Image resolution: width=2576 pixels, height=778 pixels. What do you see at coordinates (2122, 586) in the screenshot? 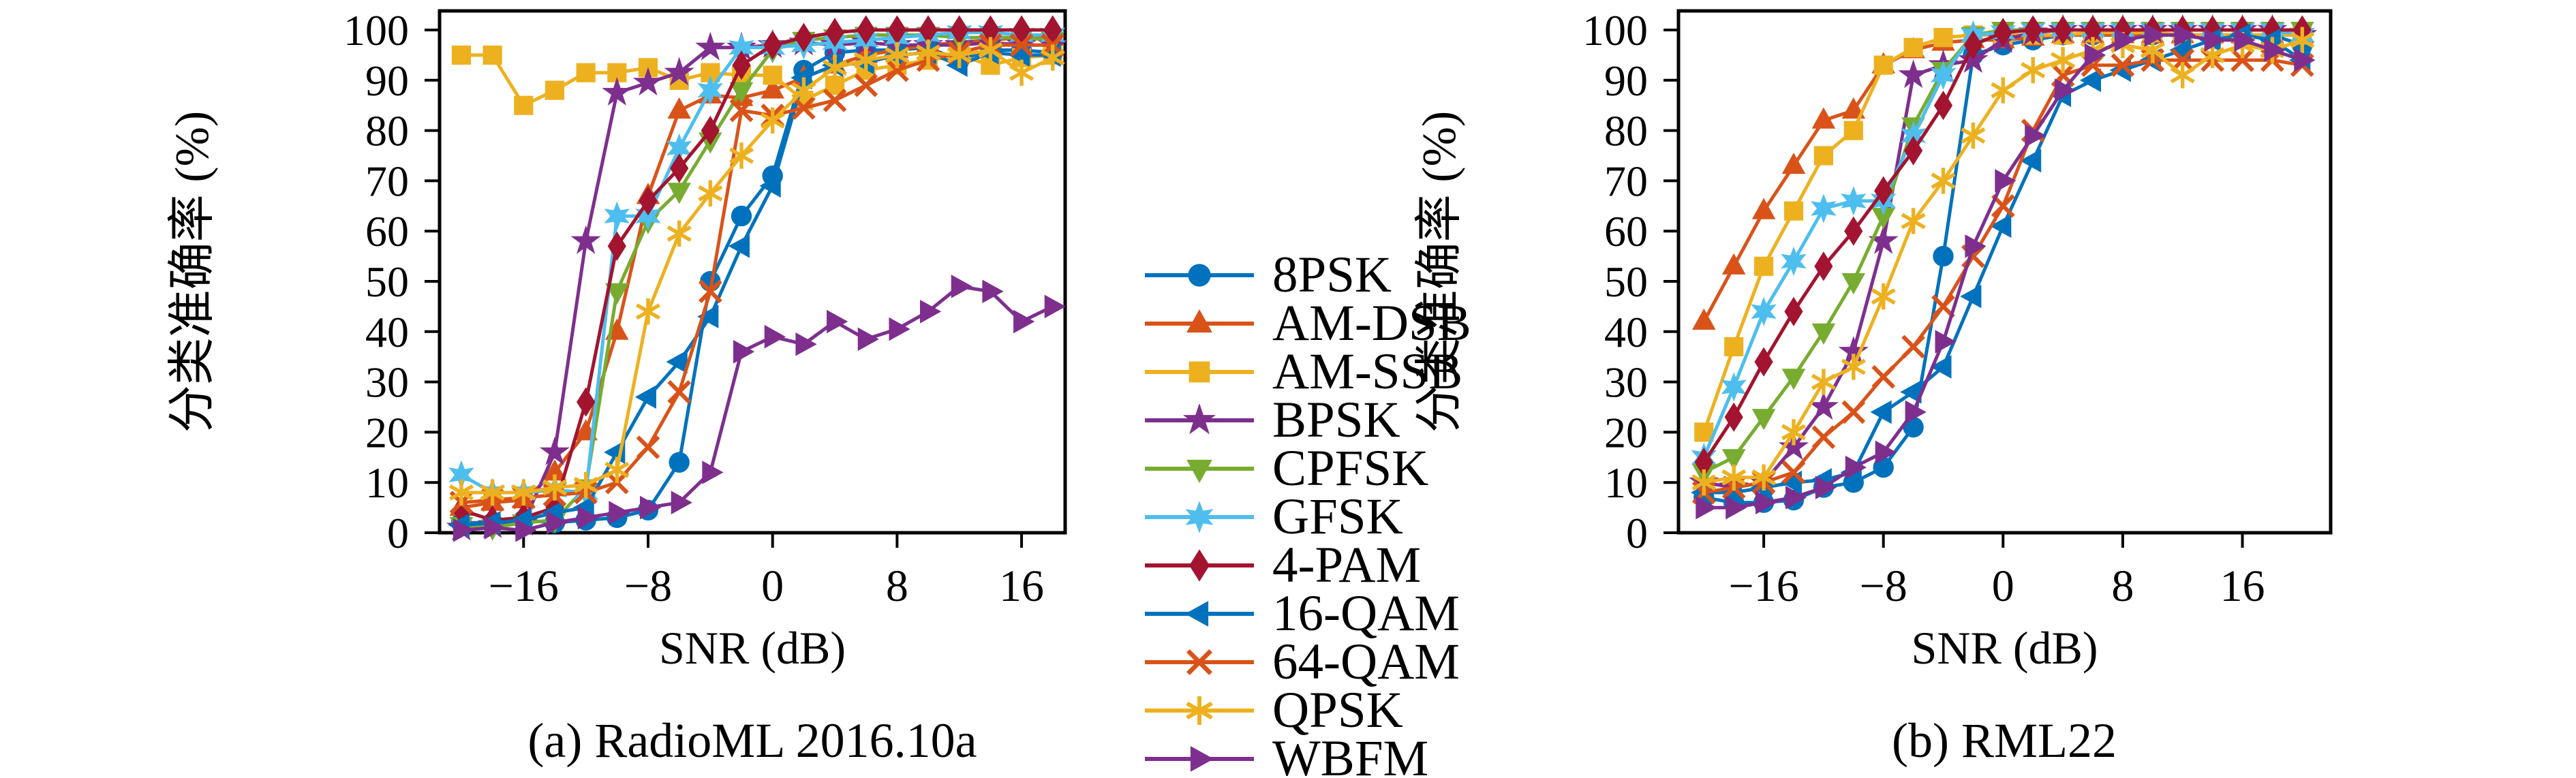
I see `x-tick-label: 8` at bounding box center [2122, 586].